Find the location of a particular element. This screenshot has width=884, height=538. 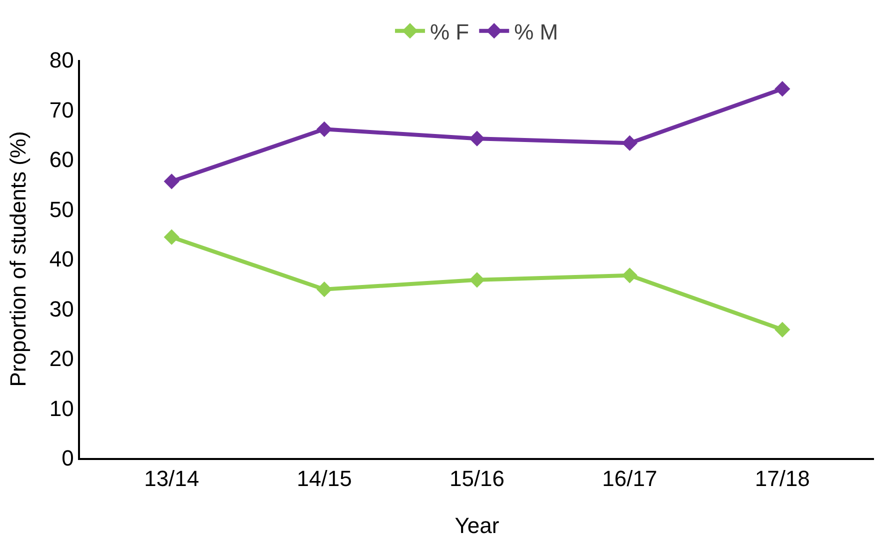

y-tick-label: 80 is located at coordinates (61, 60).